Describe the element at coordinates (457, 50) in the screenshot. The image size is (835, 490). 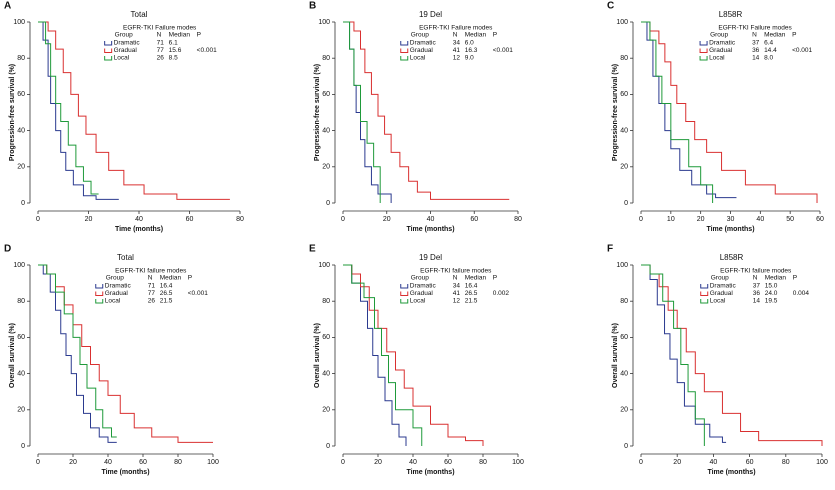
I see `legend-n: 41` at that location.